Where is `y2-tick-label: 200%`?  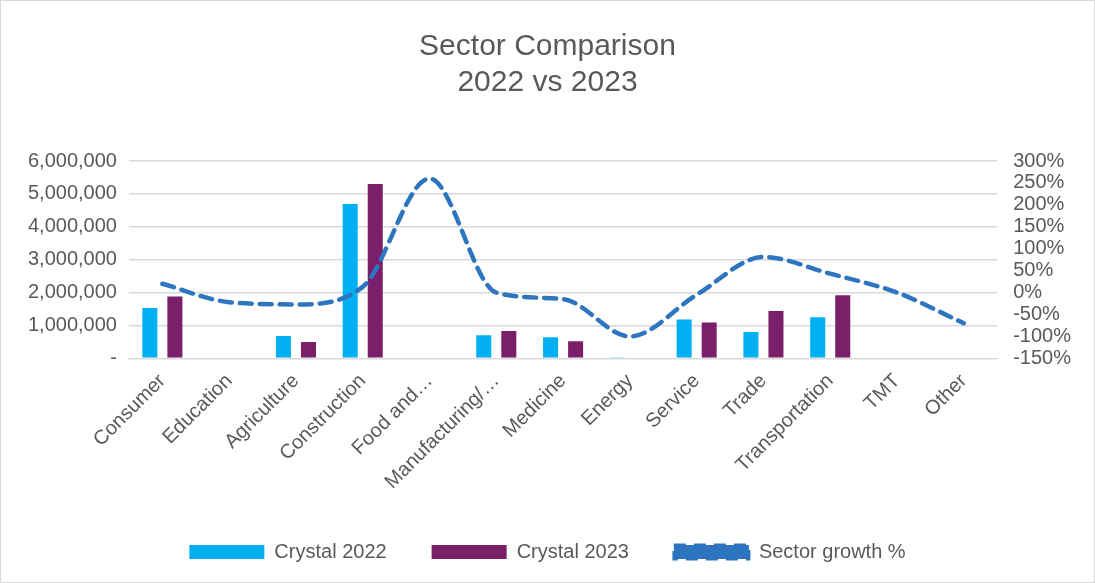 y2-tick-label: 200% is located at coordinates (1039, 203).